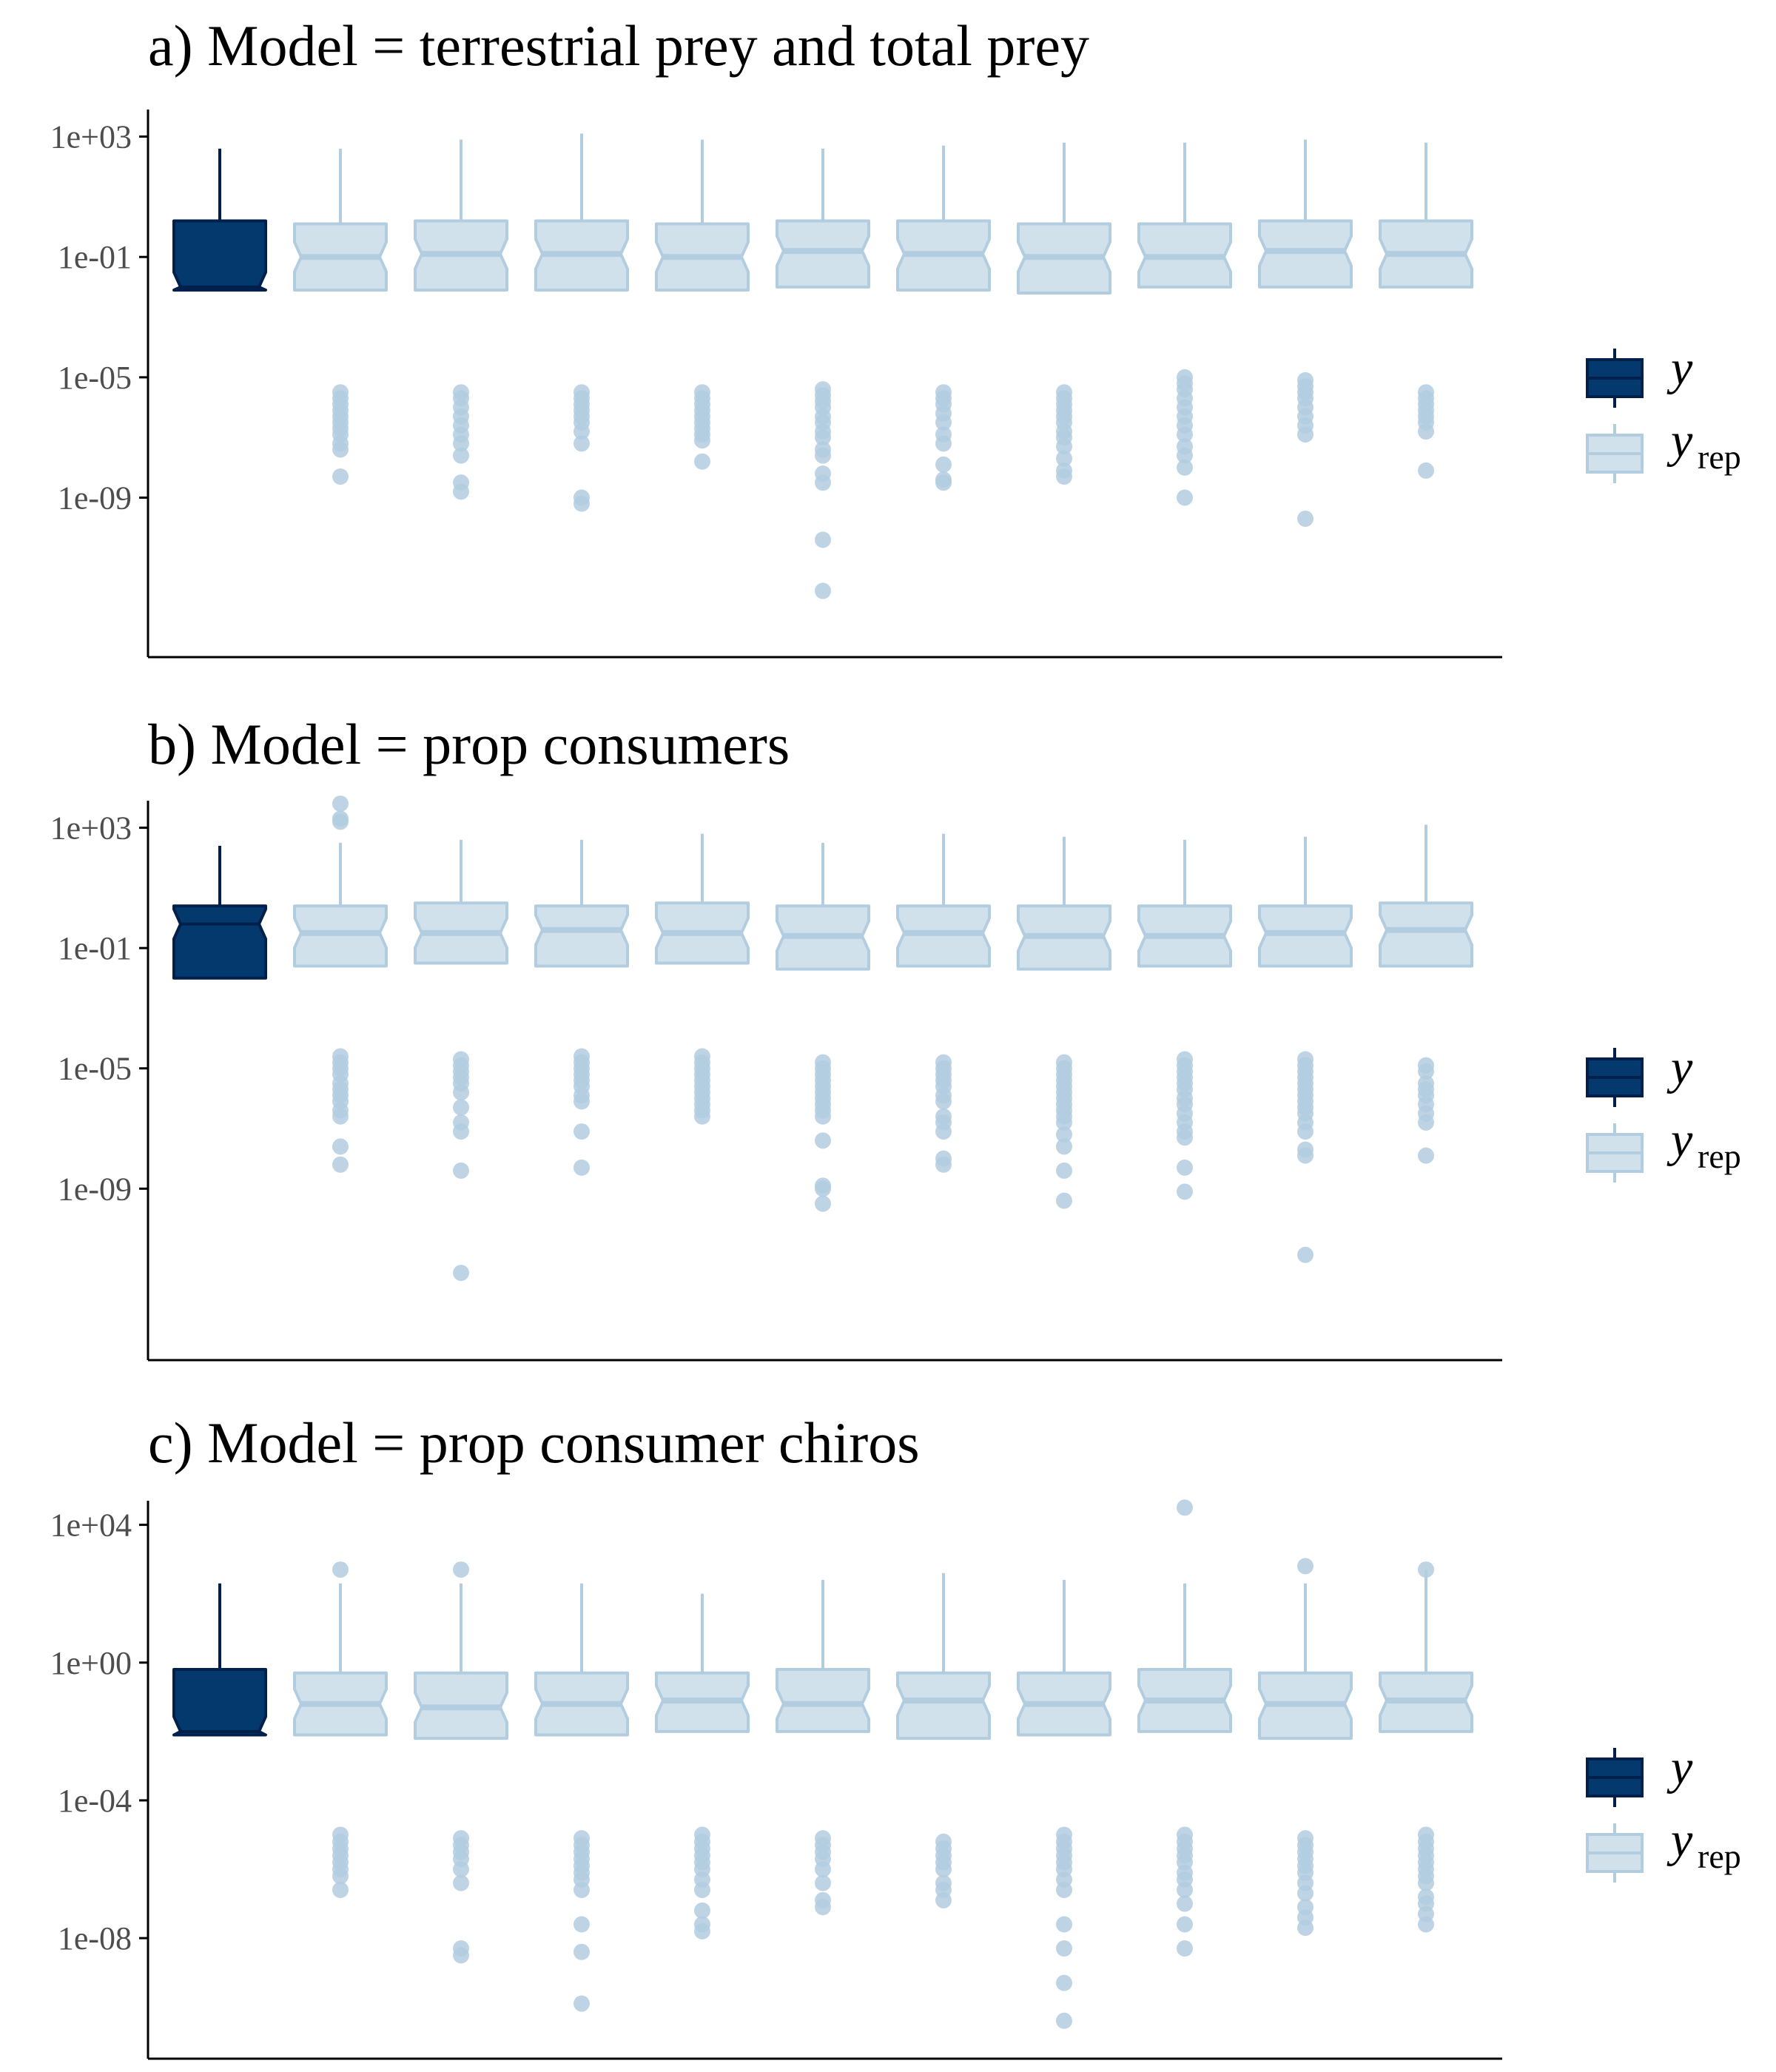  Describe the element at coordinates (95, 1938) in the screenshot. I see `y-tick-label: 1e-08` at that location.